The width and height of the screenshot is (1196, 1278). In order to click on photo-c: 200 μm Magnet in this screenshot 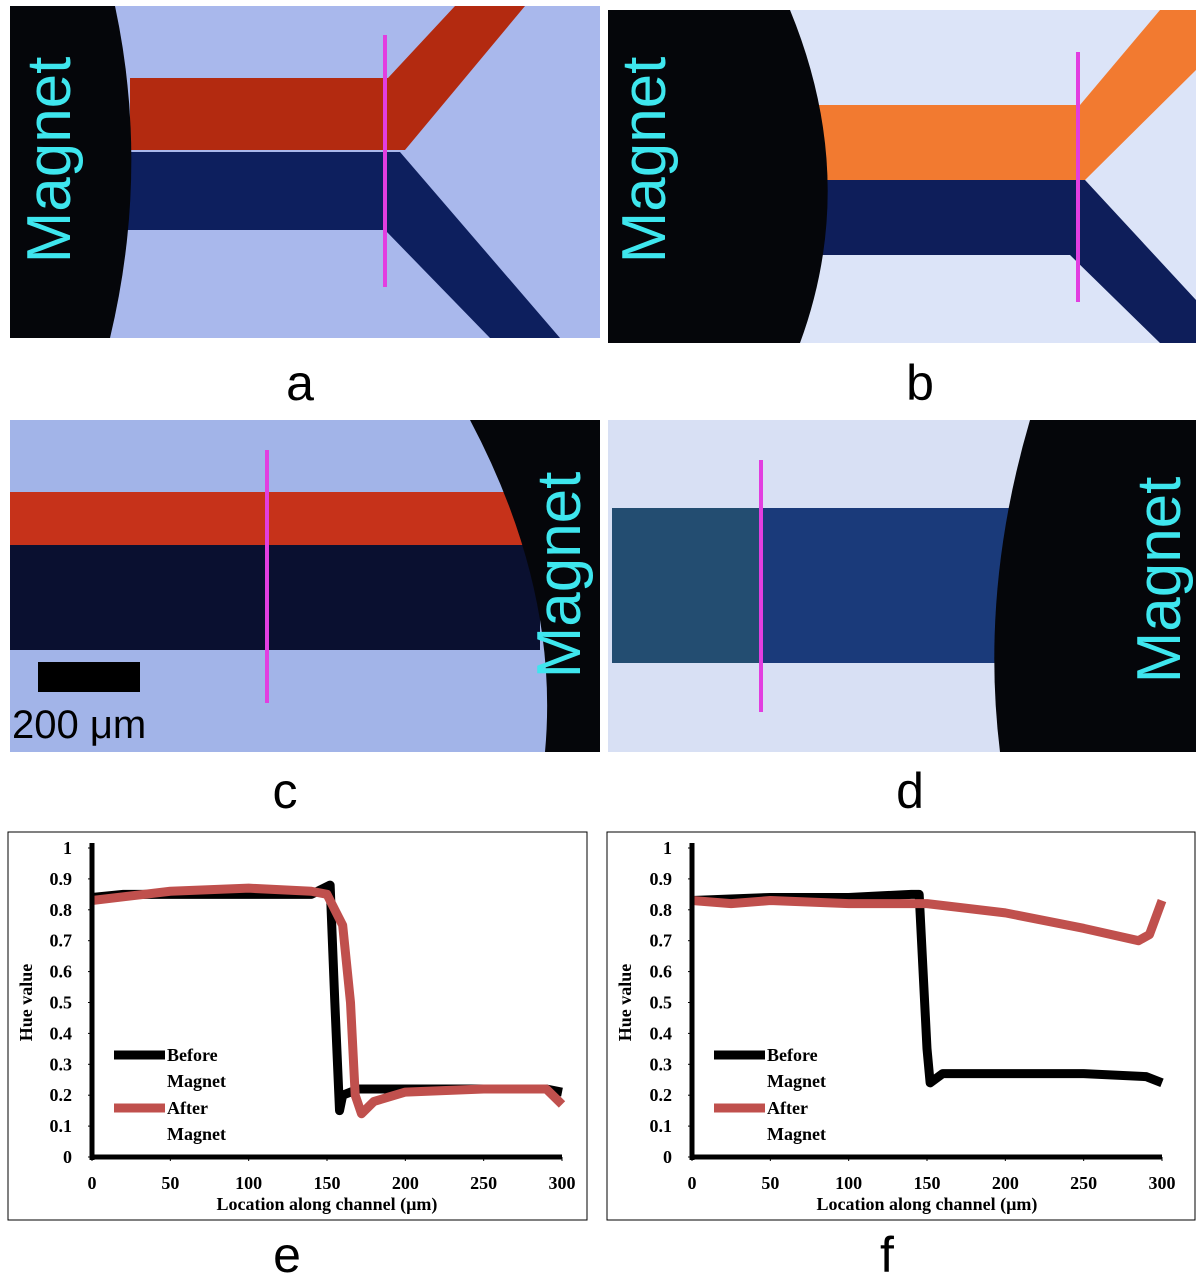, I will do `click(305, 586)`.